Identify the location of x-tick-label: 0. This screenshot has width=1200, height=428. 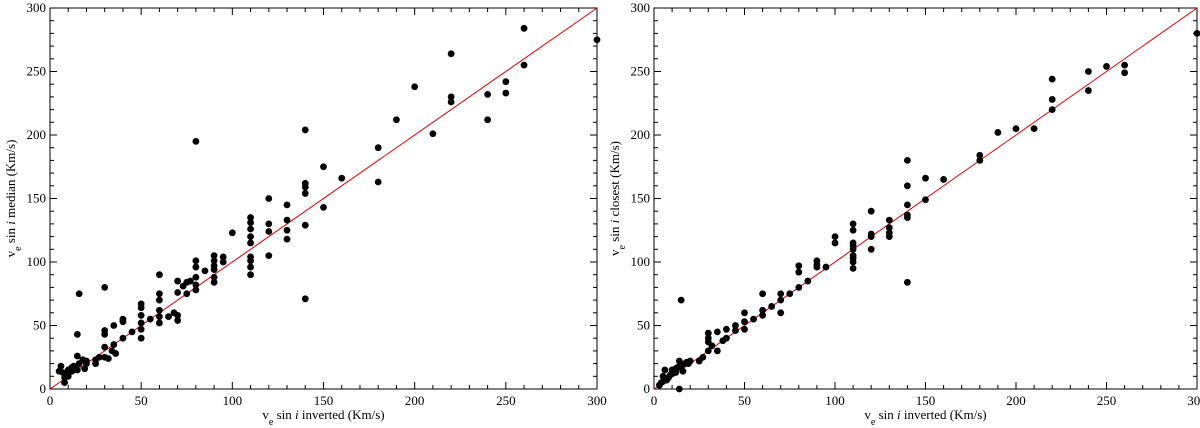
(654, 400).